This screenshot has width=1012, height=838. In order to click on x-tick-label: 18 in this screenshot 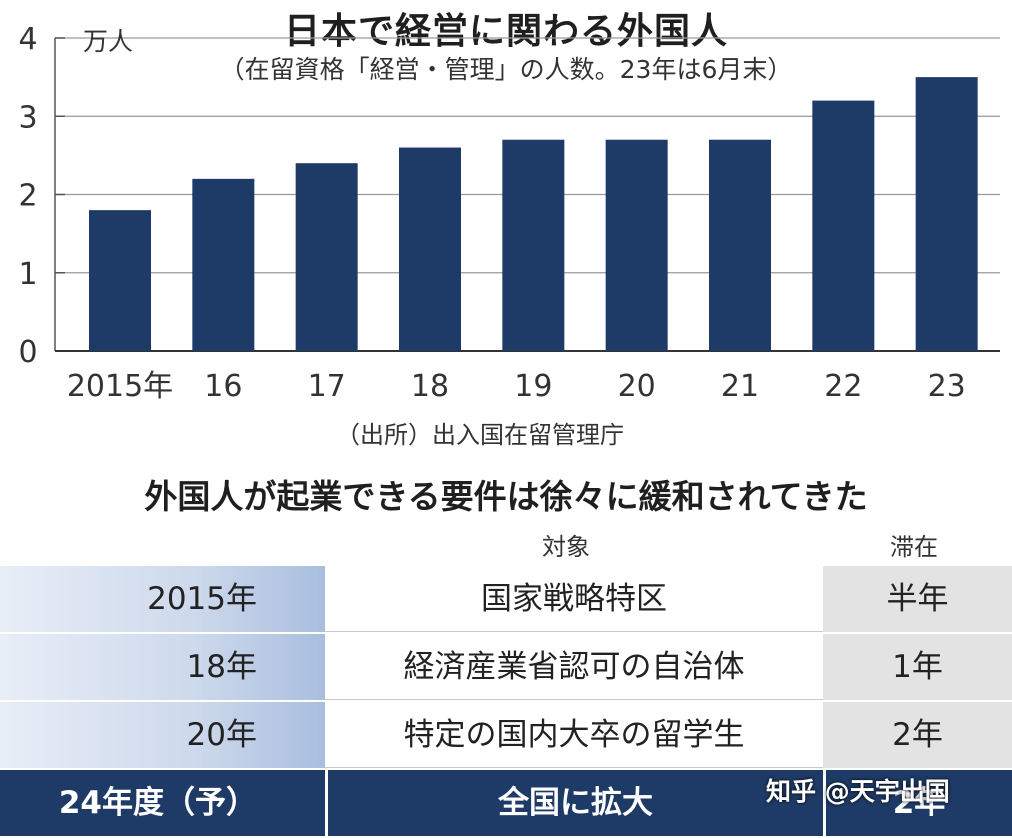, I will do `click(430, 386)`.